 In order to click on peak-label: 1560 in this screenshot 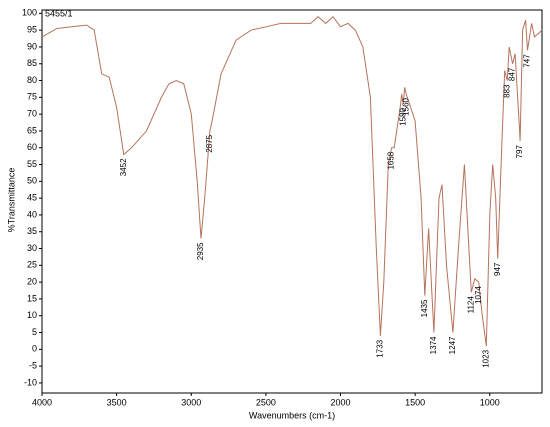, I will do `click(405, 106)`.